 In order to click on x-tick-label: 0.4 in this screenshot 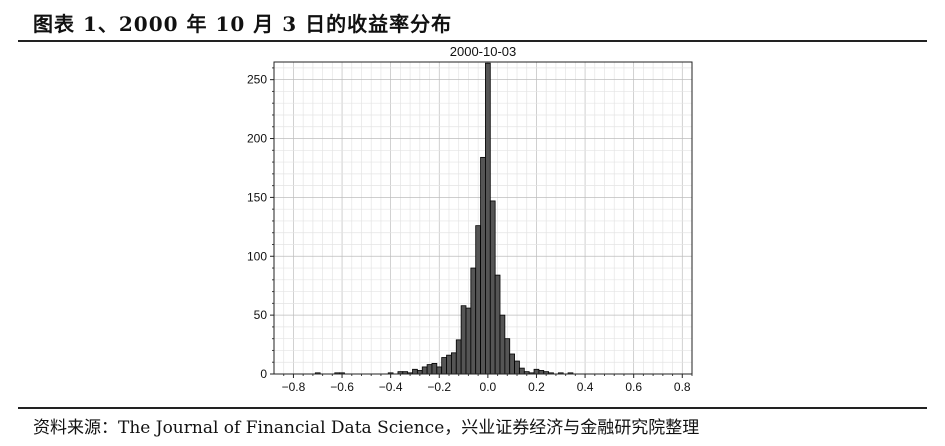, I will do `click(585, 387)`.